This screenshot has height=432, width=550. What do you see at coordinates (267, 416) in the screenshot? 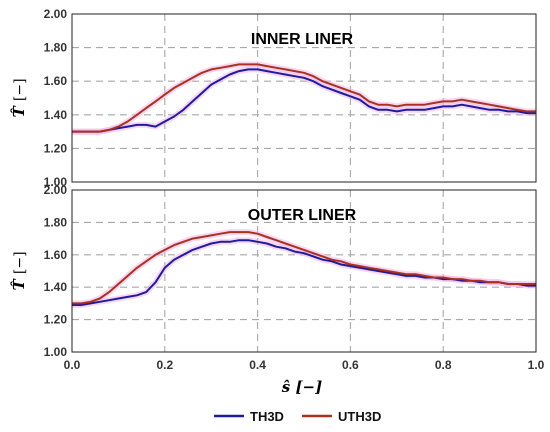
I see `legend-label-th3d: TH3D` at bounding box center [267, 416].